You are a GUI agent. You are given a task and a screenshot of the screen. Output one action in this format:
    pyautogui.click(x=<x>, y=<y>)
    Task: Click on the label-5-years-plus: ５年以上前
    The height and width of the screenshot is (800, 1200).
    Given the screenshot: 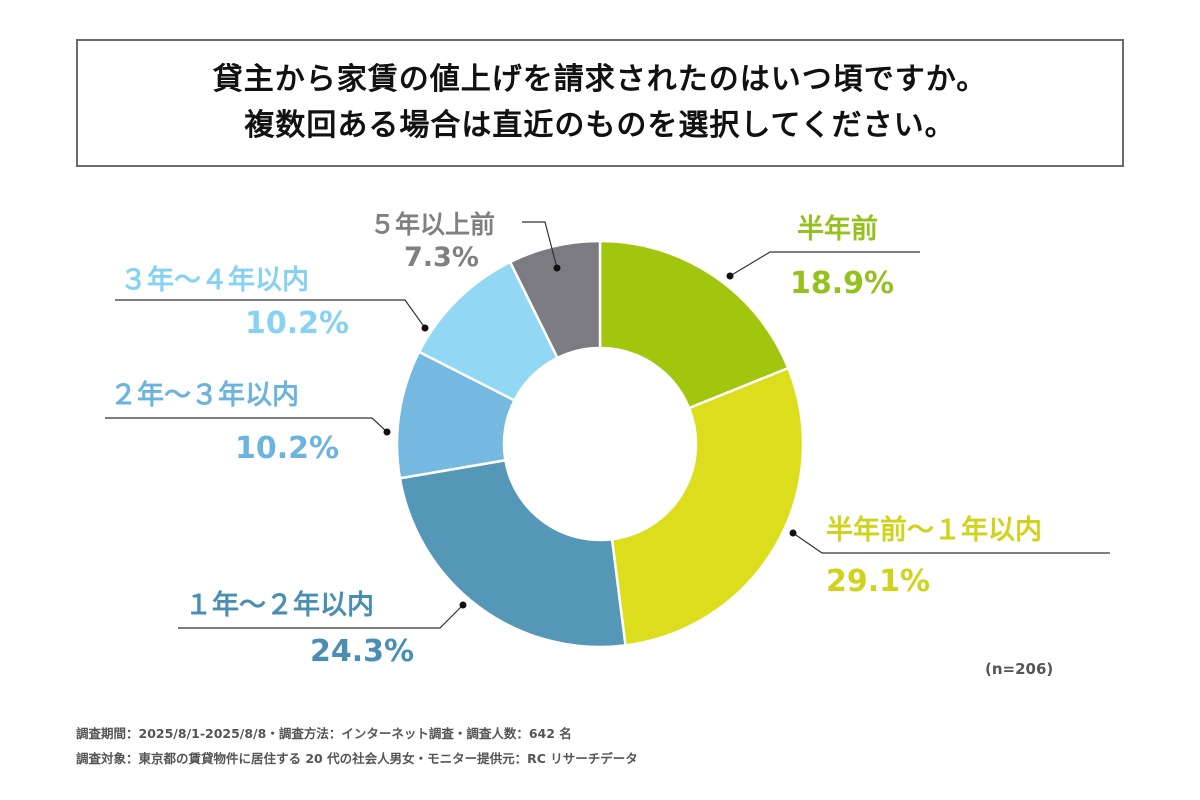 What is the action you would take?
    pyautogui.click(x=433, y=224)
    